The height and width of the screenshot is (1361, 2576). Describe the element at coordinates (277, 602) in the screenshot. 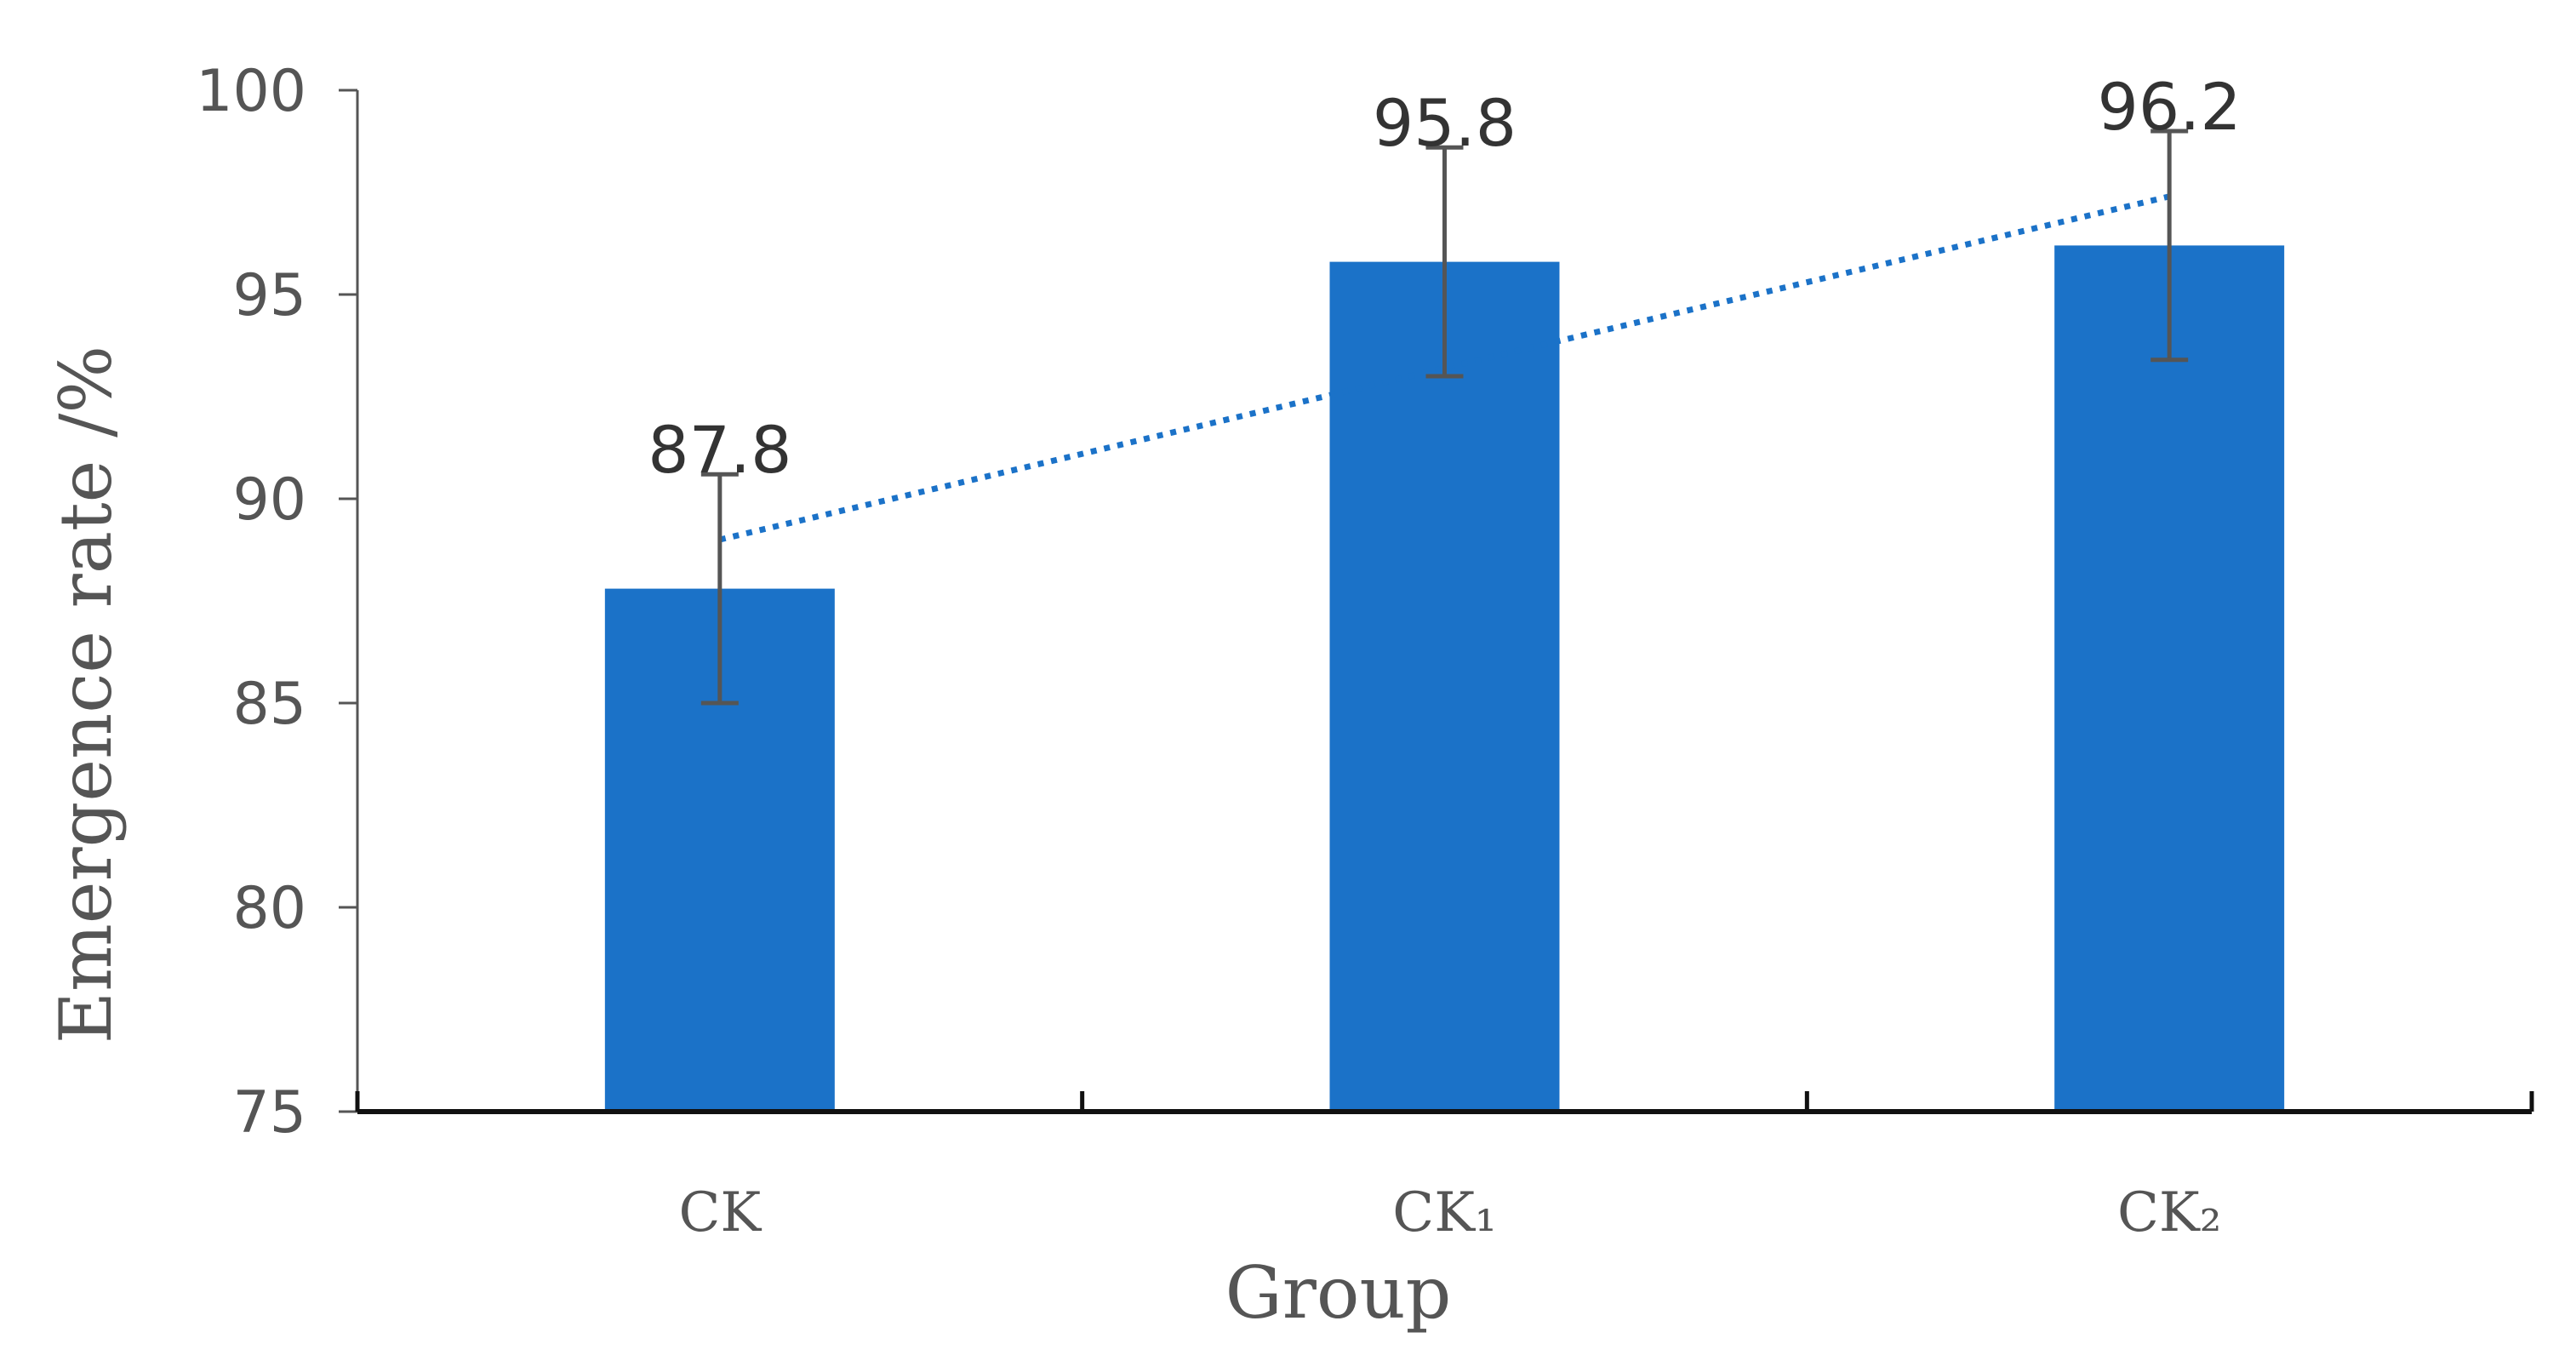

I see `y-axis: 75 80 85 90 95 100` at that location.